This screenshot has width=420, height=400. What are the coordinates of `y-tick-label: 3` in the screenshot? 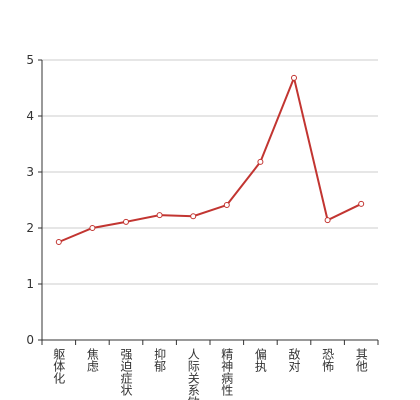 It's located at (30, 172).